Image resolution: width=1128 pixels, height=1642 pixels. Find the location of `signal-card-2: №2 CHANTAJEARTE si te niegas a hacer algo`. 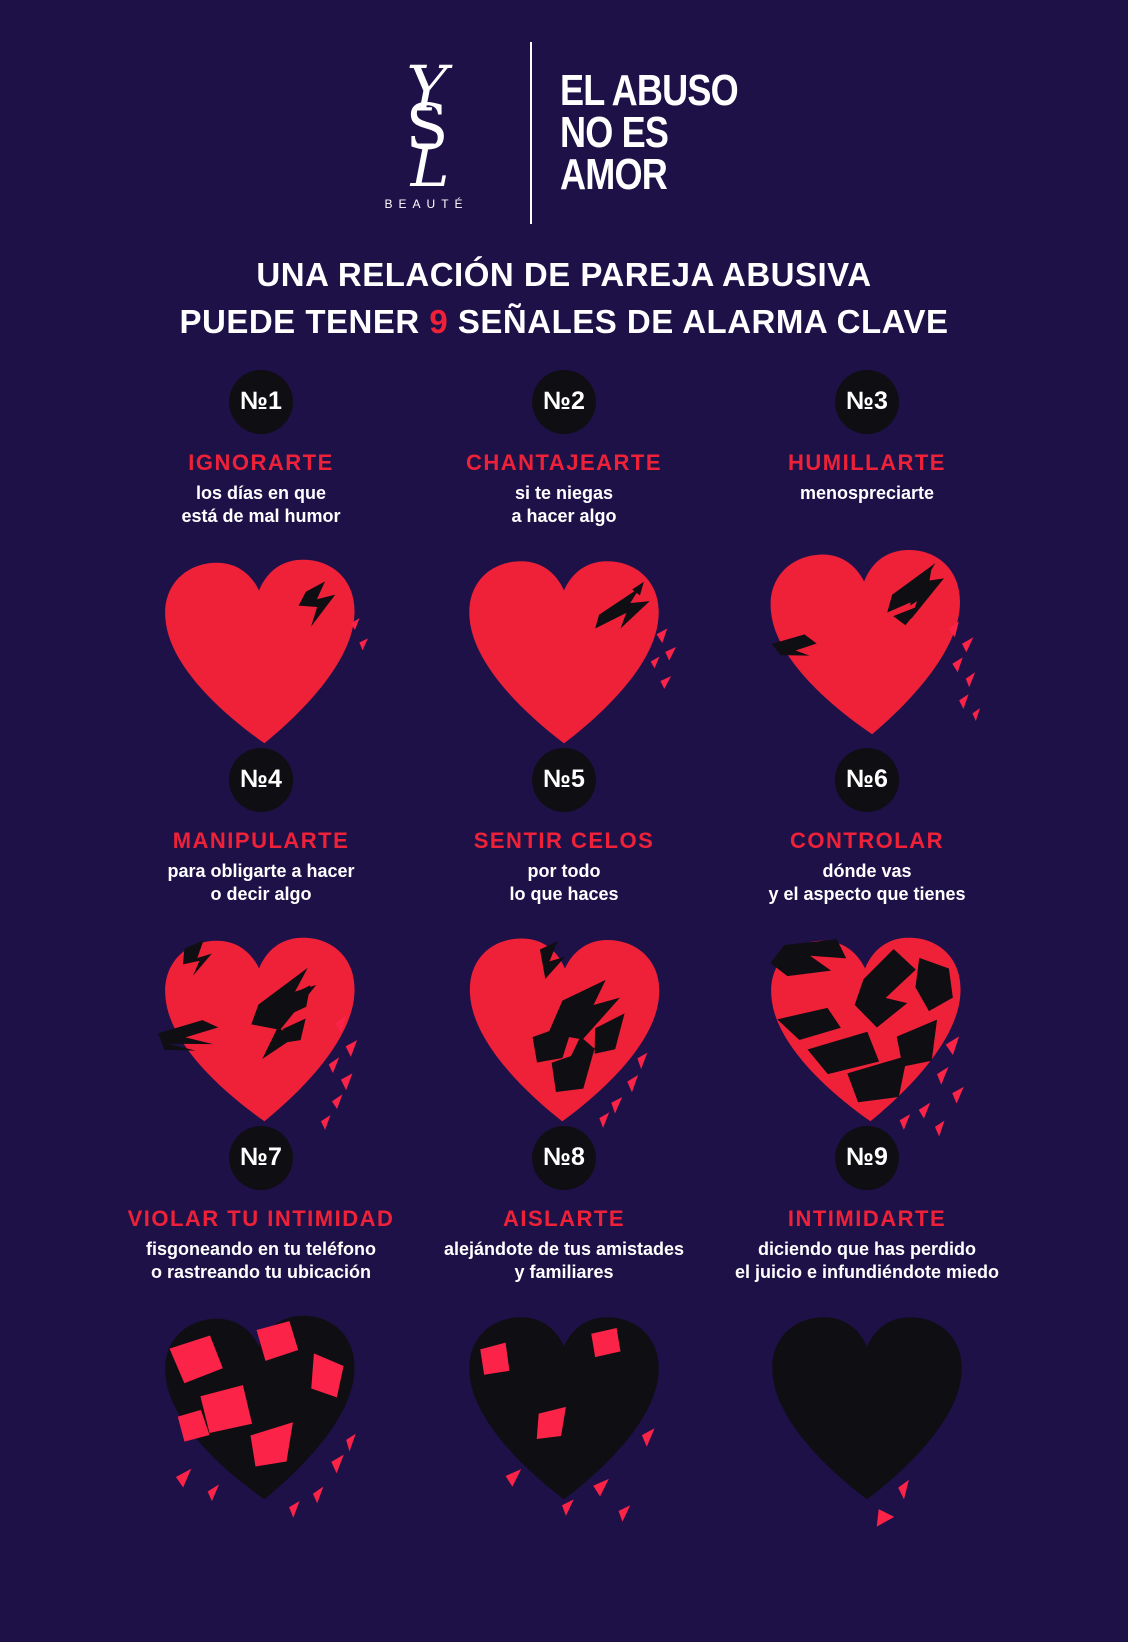

signal-card-2: №2 CHANTAJEARTE si te niegas a hacer algo is located at coordinates (564, 558).